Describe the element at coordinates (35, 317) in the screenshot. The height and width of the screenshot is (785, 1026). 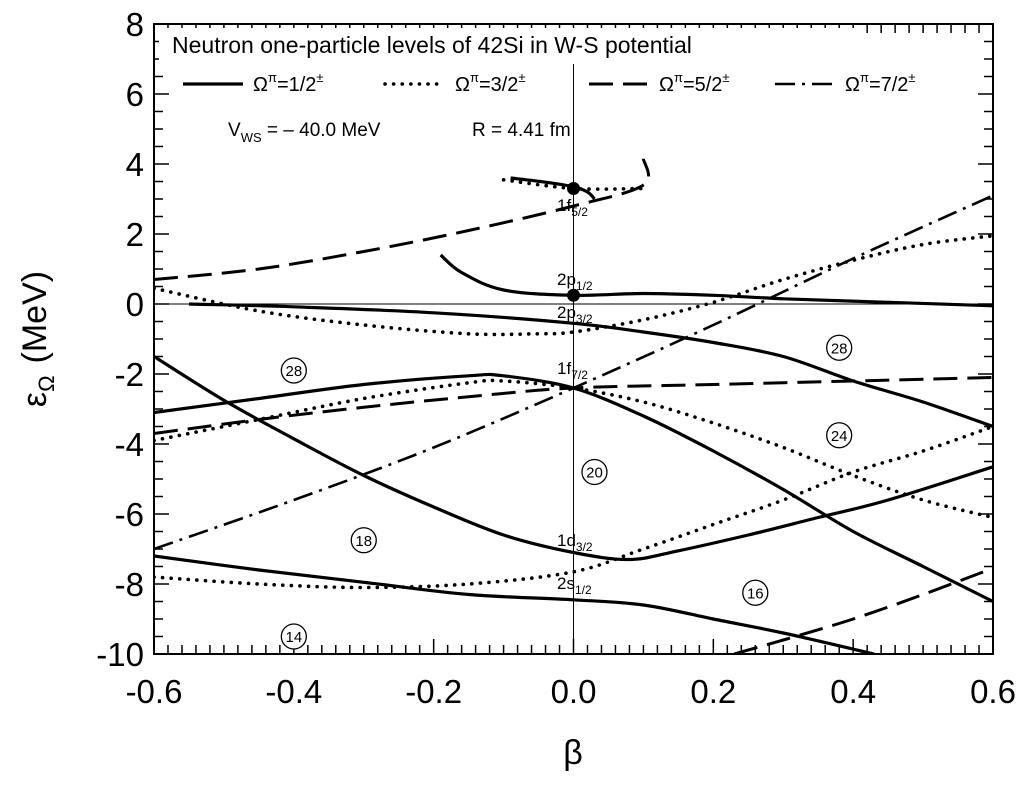
I see `y-axis-label-unit: (MeV)` at that location.